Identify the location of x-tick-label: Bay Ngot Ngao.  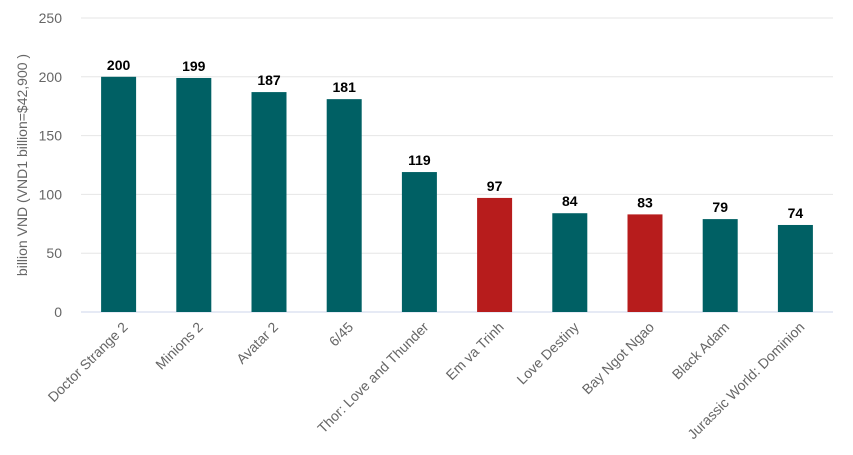
(618, 358).